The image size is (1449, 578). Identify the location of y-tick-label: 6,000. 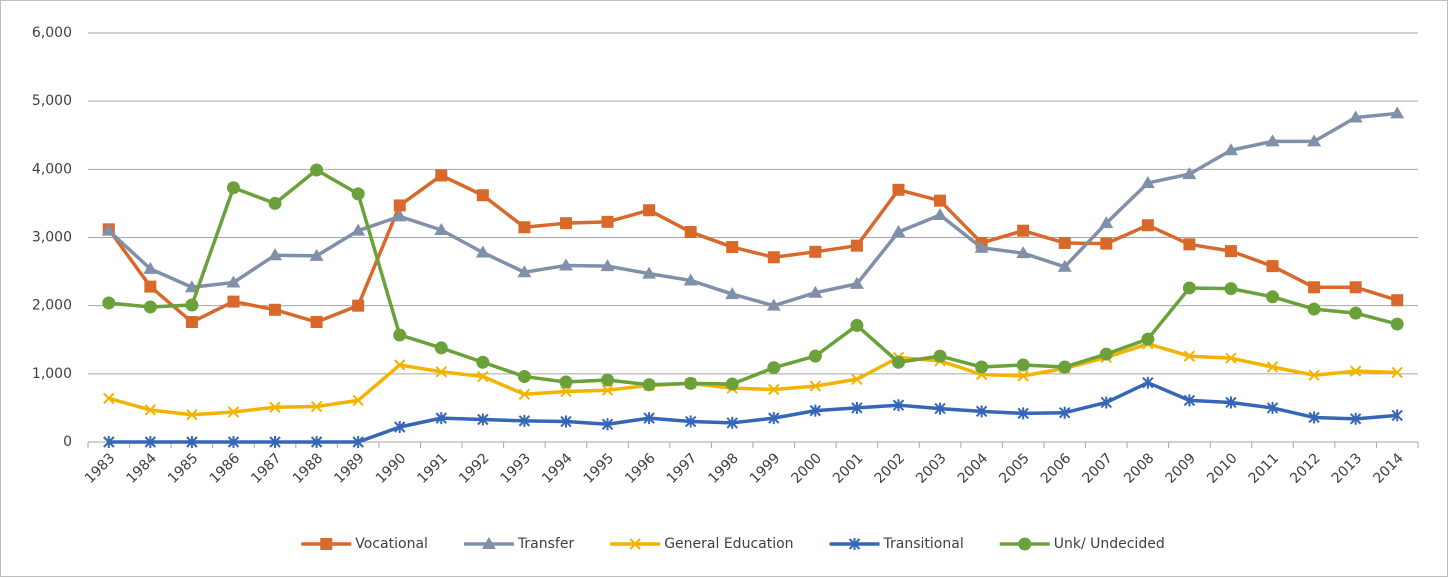
(52, 33).